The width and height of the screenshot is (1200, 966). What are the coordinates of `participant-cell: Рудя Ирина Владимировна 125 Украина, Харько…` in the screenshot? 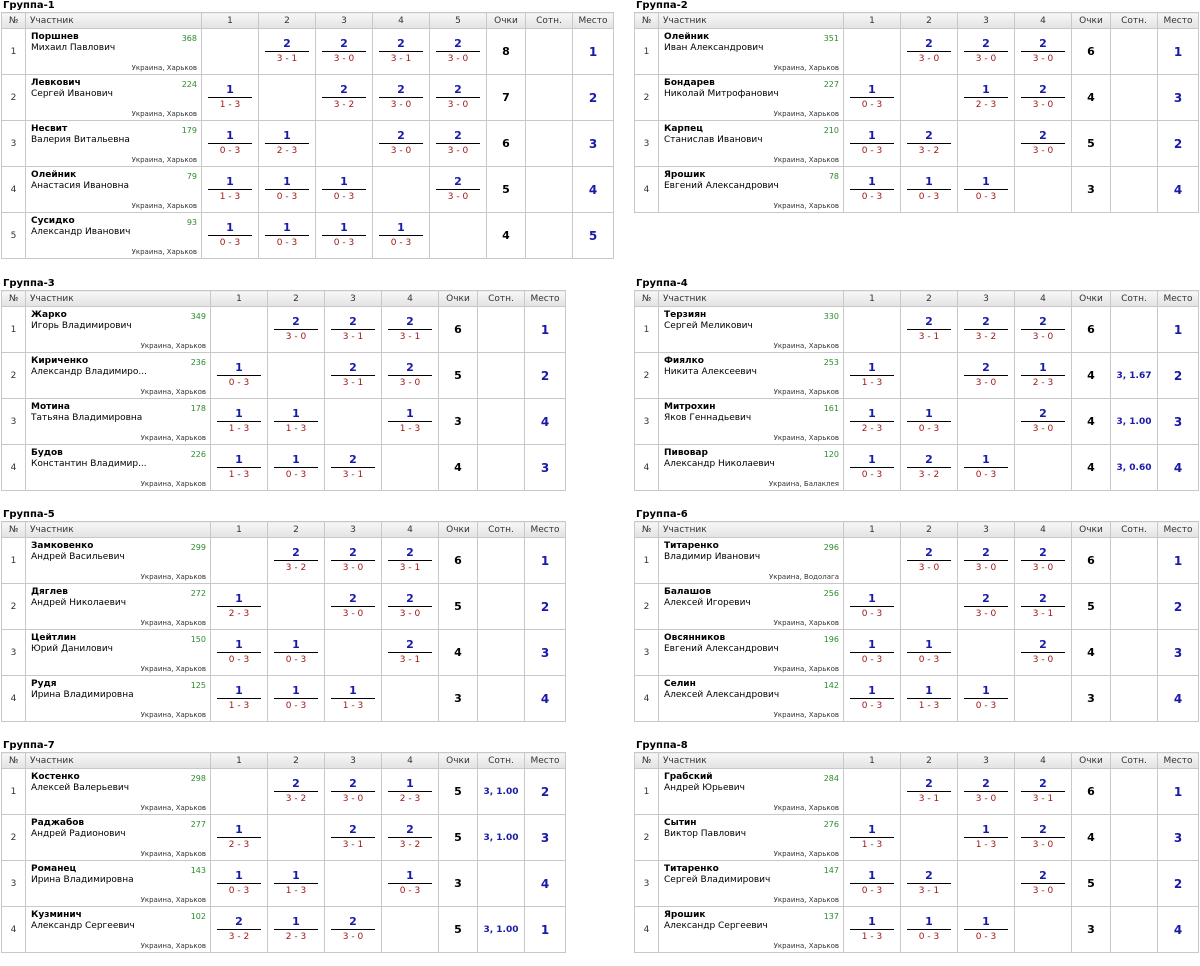 It's located at (118, 698).